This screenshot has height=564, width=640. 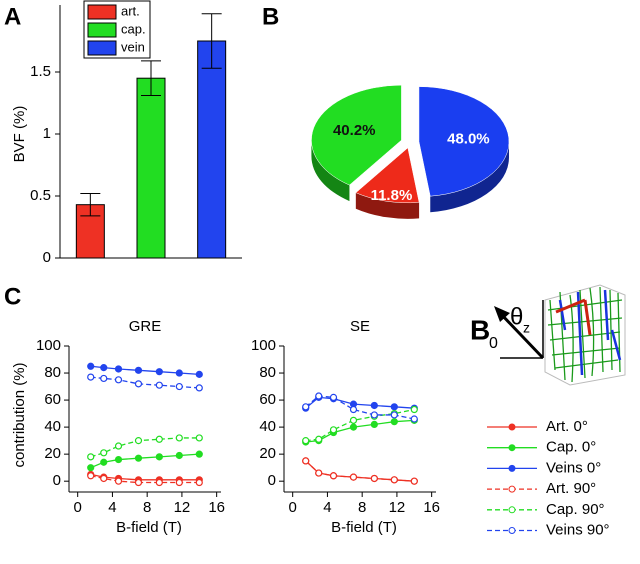 I want to click on pie-side, so click(x=387, y=205).